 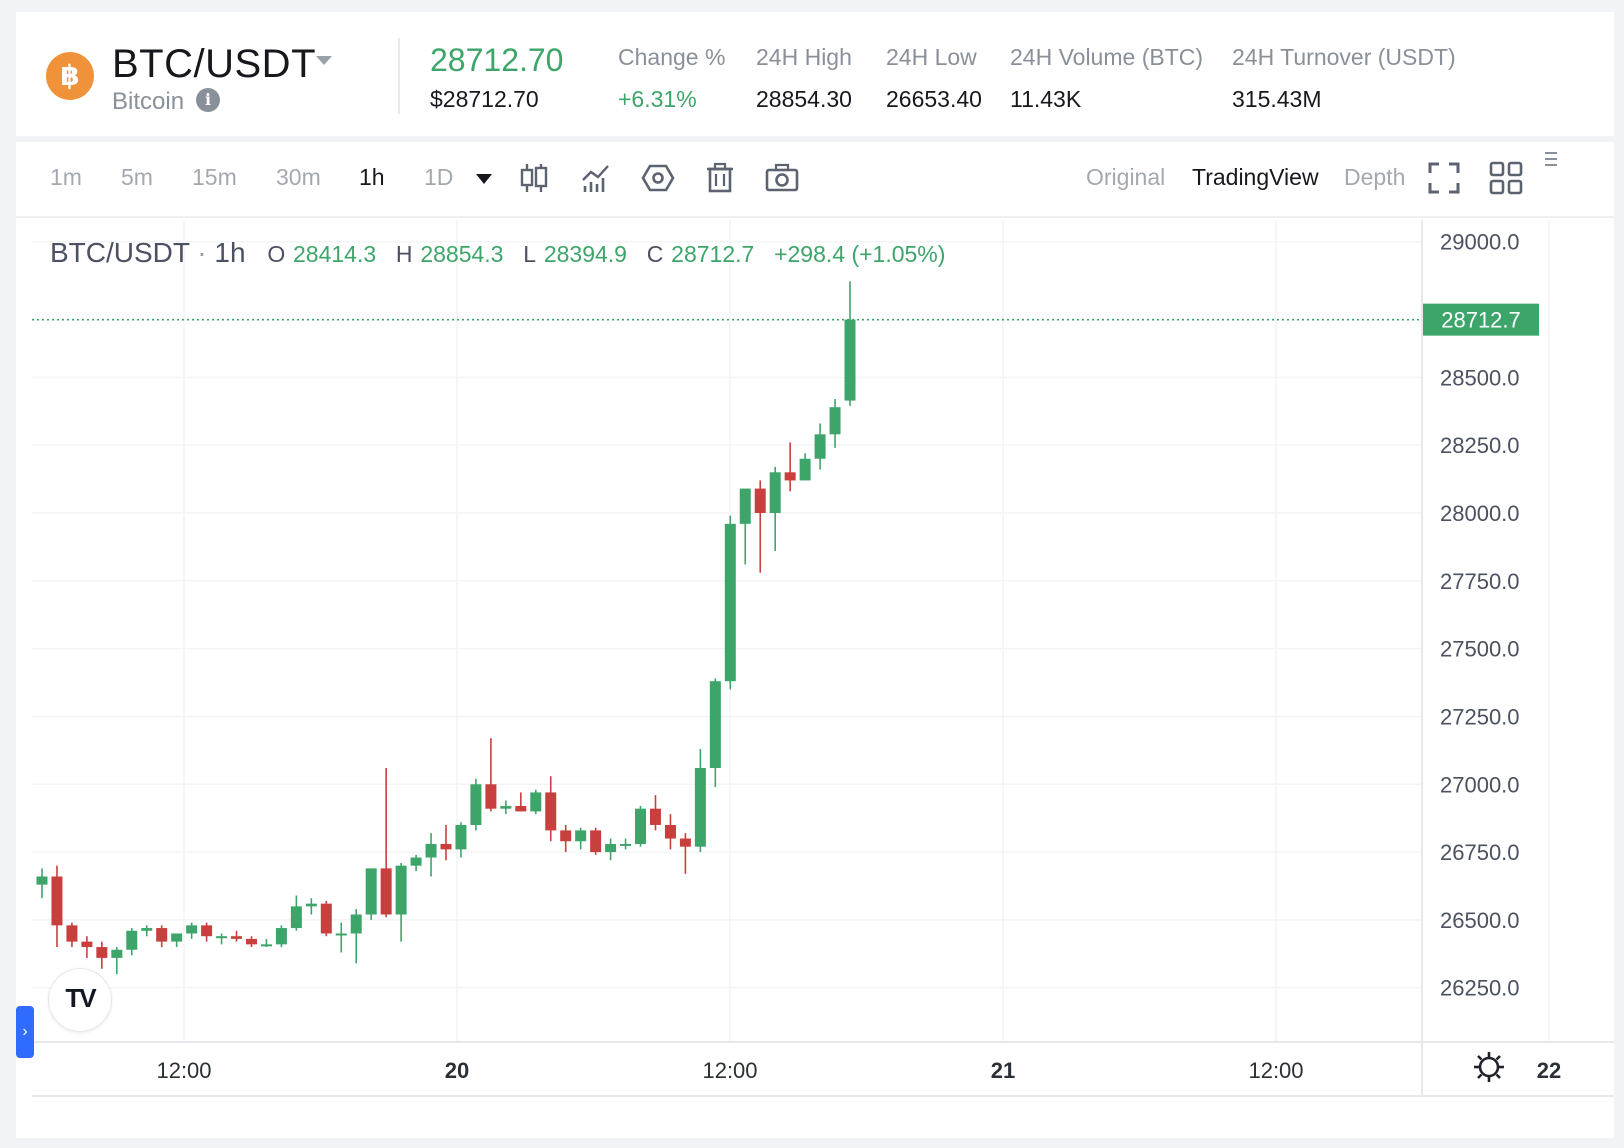 What do you see at coordinates (585, 254) in the screenshot?
I see `legend-low: 28394.9` at bounding box center [585, 254].